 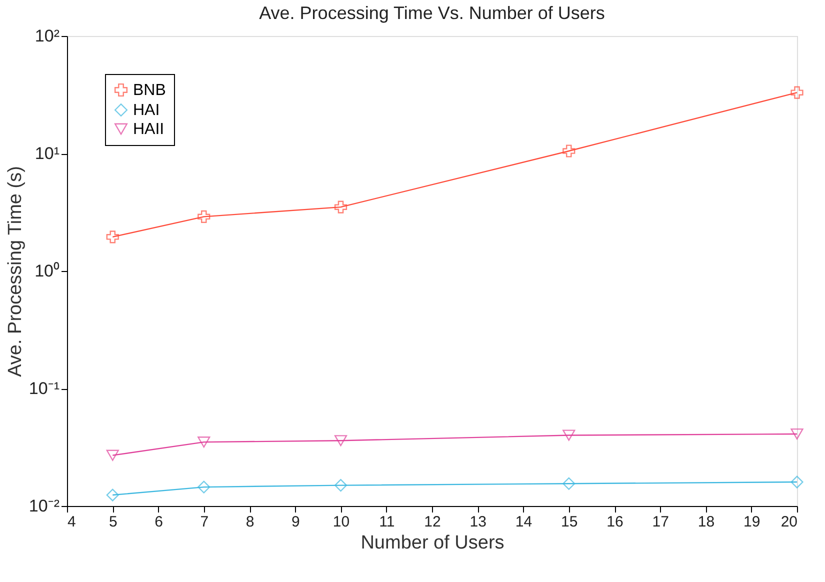 What do you see at coordinates (47, 271) in the screenshot?
I see `y-tick-label: 10⁰` at bounding box center [47, 271].